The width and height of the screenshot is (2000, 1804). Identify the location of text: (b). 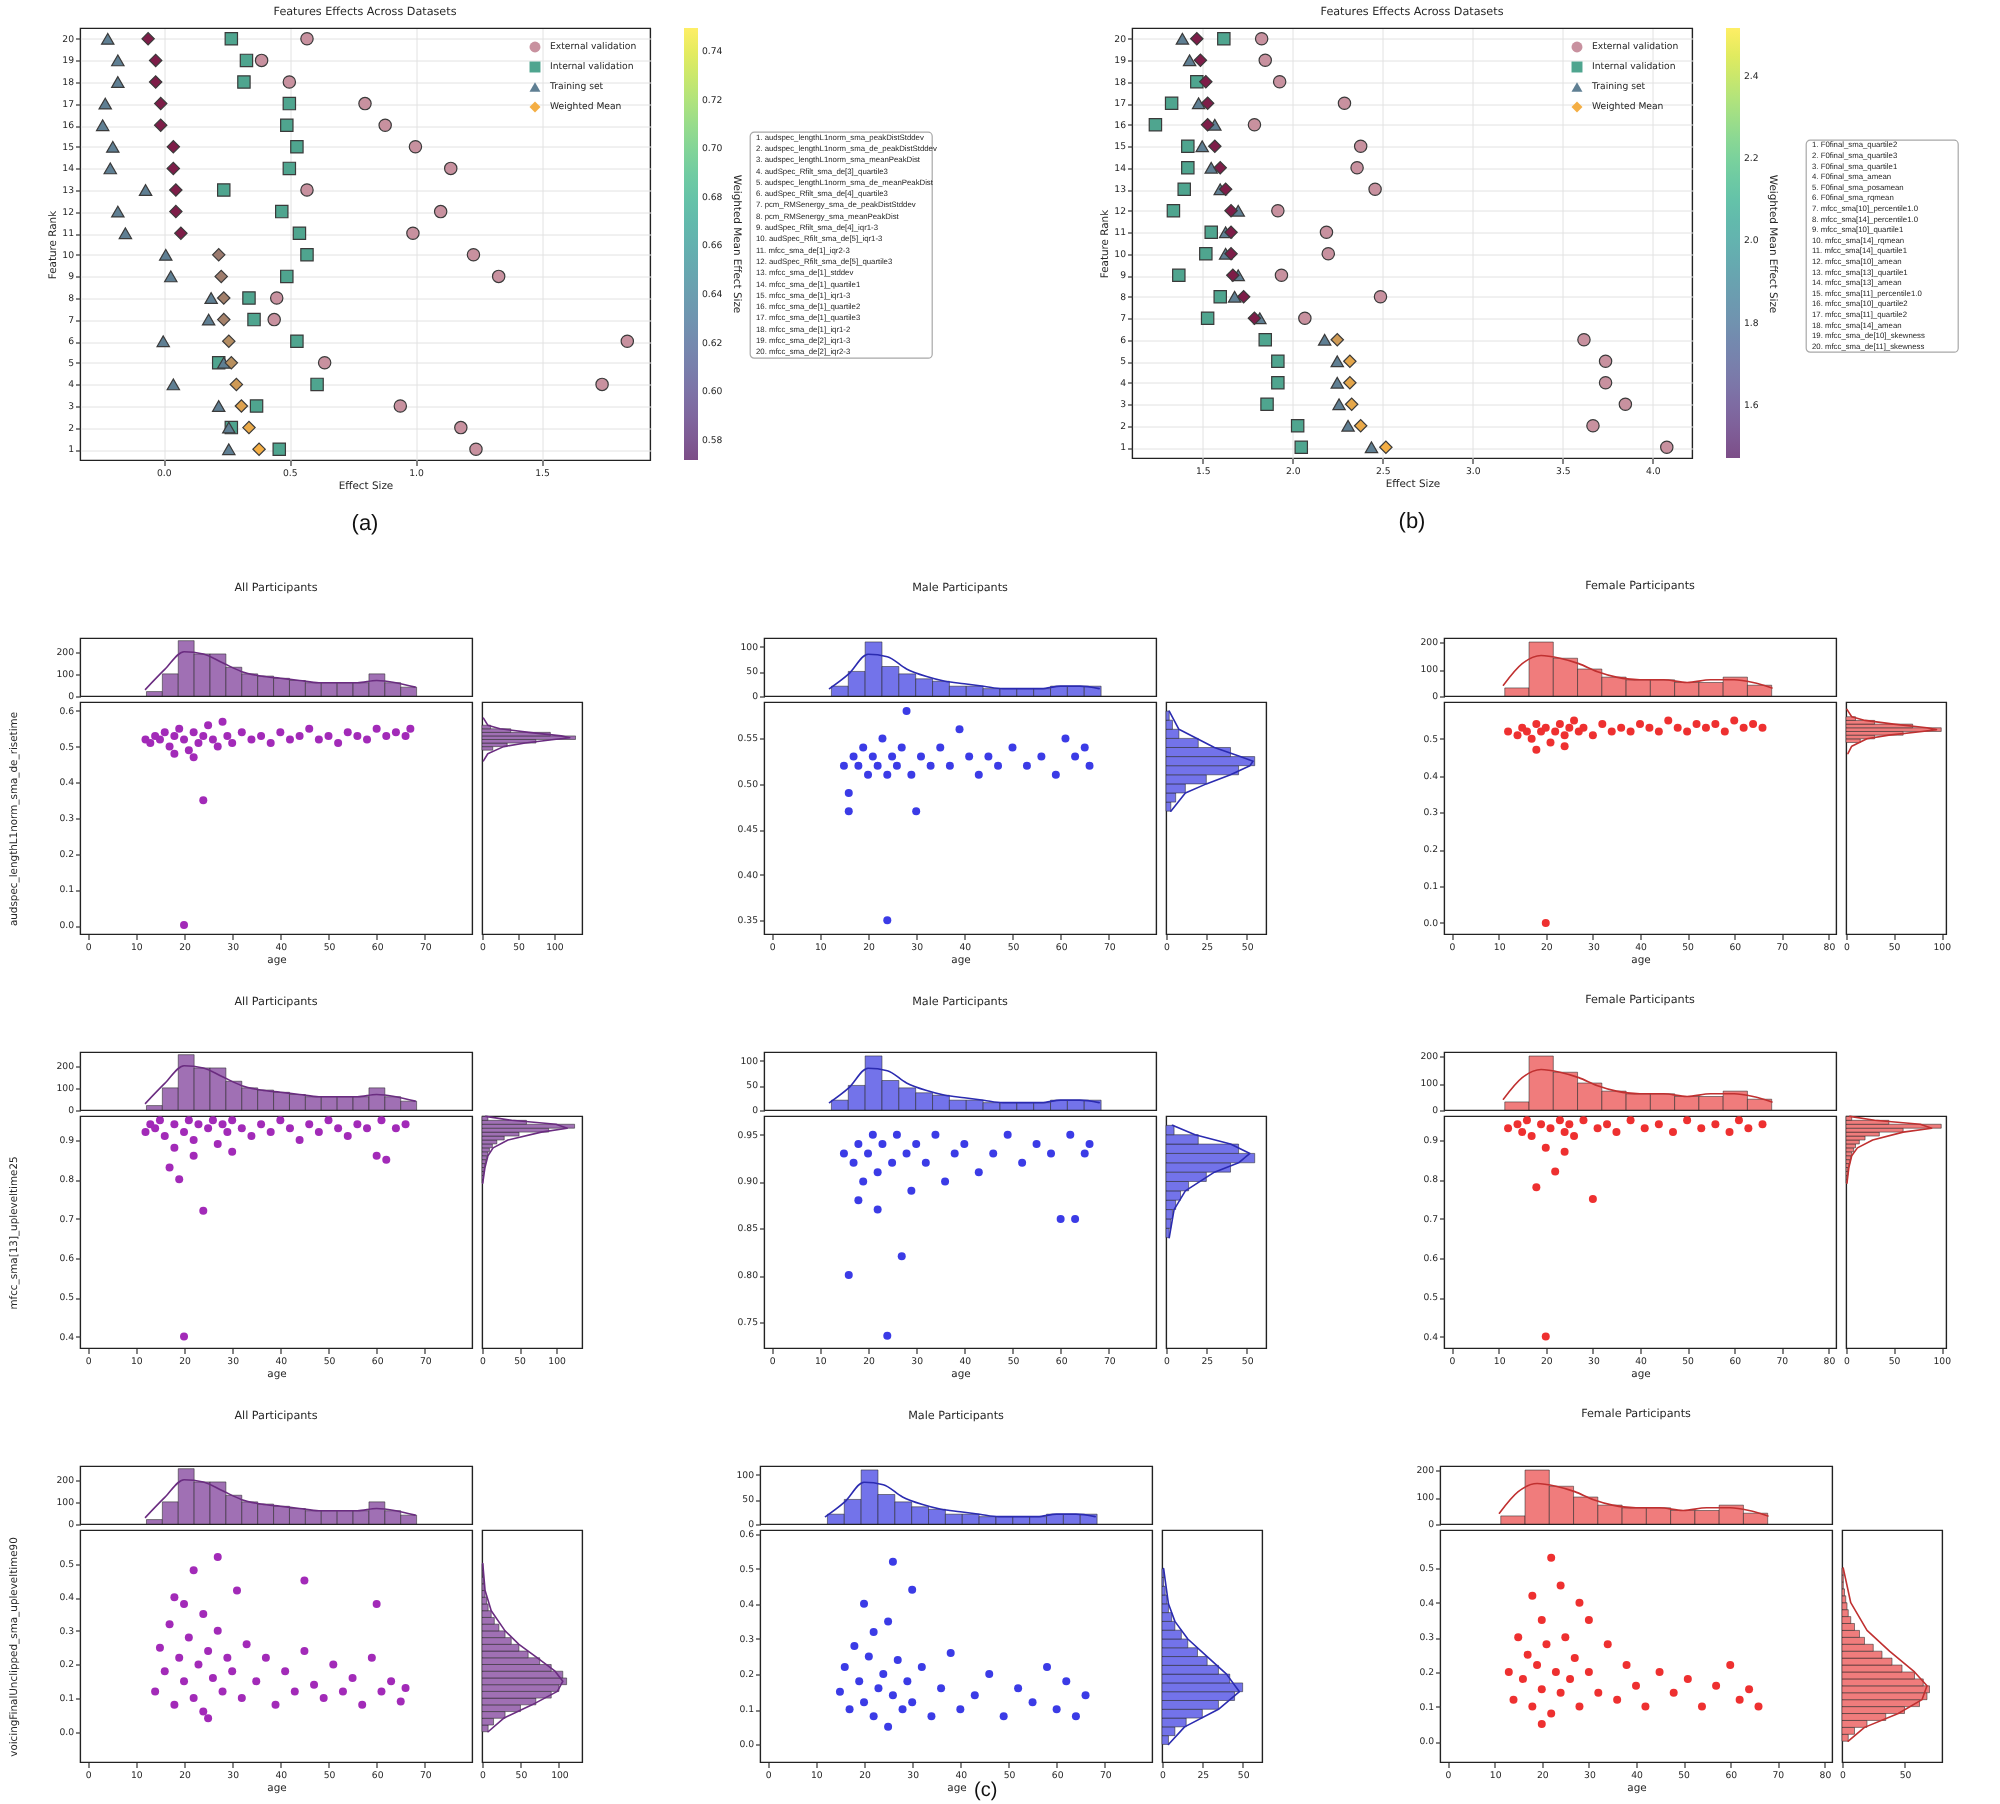
(1412, 522).